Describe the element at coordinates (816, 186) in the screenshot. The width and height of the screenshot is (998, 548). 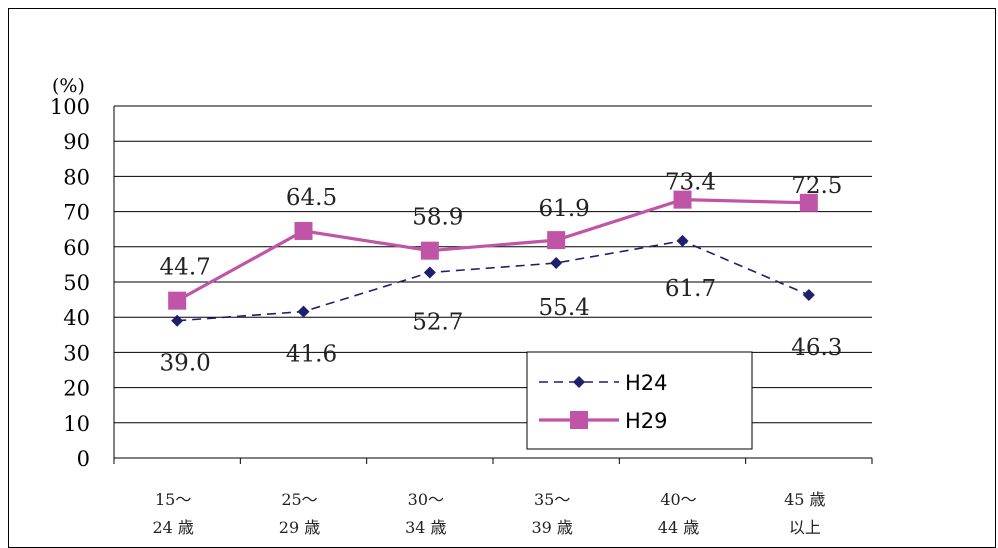
I see `data-label-h29: 72.5` at that location.